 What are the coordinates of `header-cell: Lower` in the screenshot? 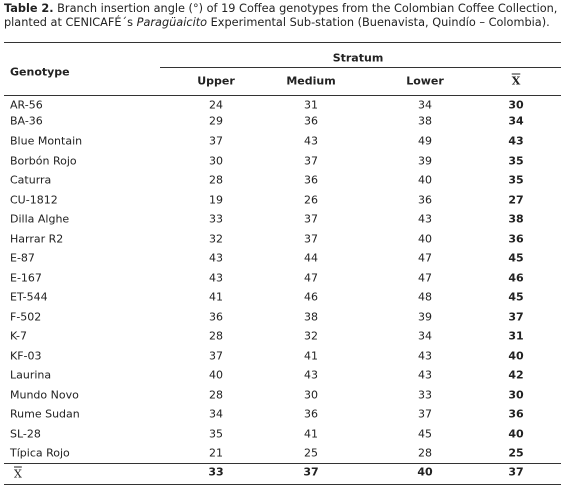 It's located at (425, 81).